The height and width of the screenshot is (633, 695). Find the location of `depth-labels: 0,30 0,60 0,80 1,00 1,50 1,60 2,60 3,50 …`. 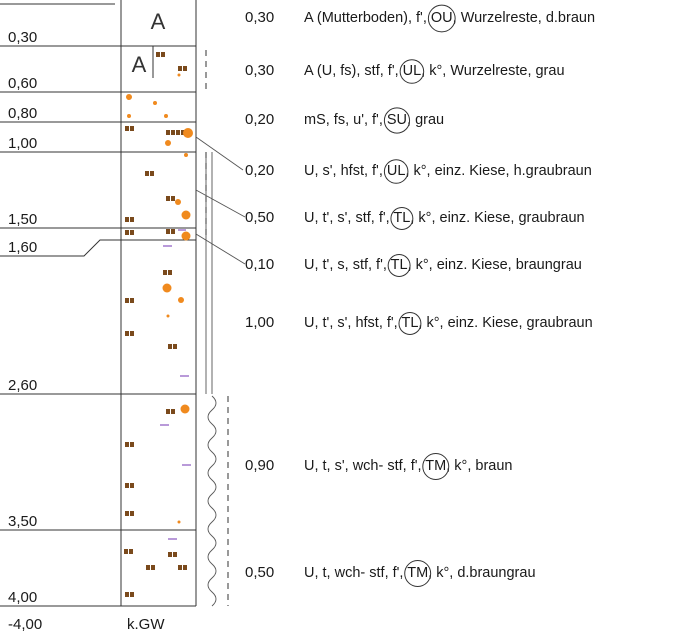

depth-labels: 0,30 0,60 0,80 1,00 1,50 1,60 2,60 3,50 … is located at coordinates (25, 331).